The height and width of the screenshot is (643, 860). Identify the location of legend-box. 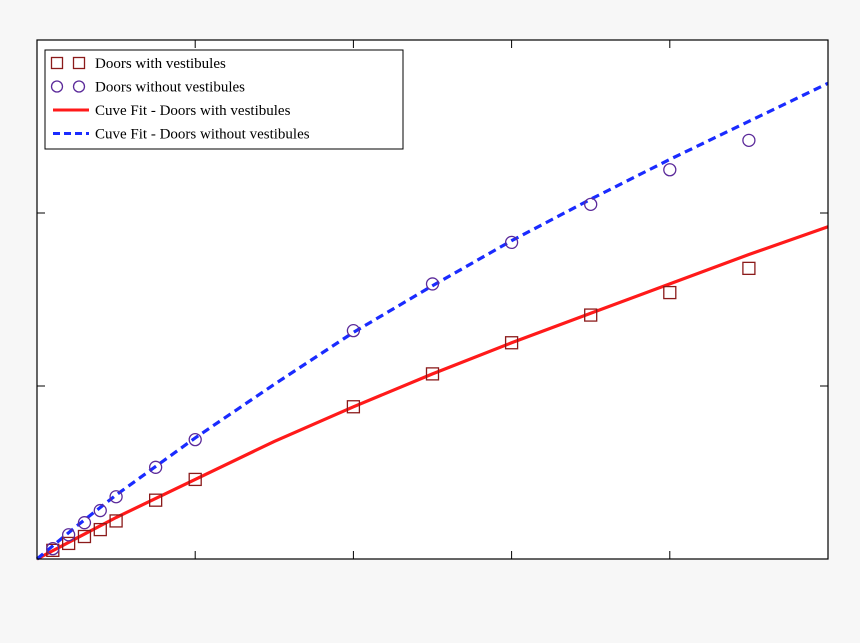
(224, 99).